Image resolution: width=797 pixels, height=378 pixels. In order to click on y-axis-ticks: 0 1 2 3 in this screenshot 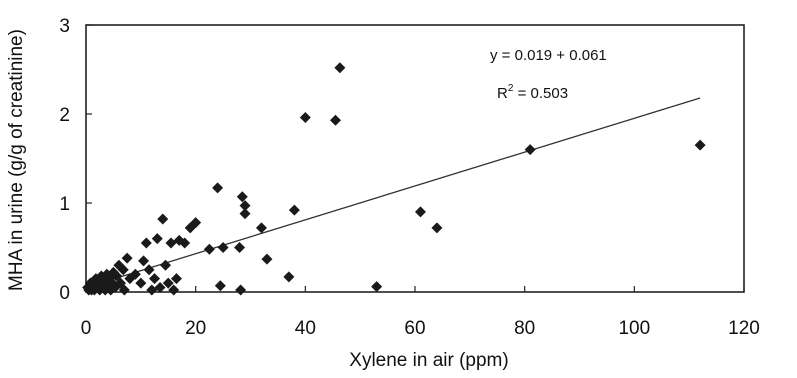, I will do `click(75, 160)`.